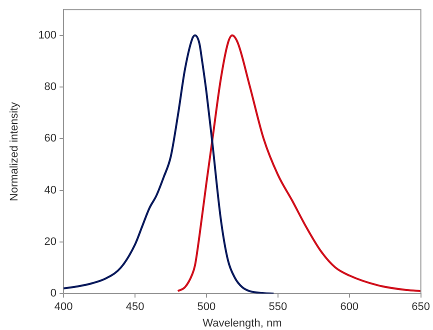 The width and height of the screenshot is (433, 330). What do you see at coordinates (50, 87) in the screenshot?
I see `y-tick-label: 80` at bounding box center [50, 87].